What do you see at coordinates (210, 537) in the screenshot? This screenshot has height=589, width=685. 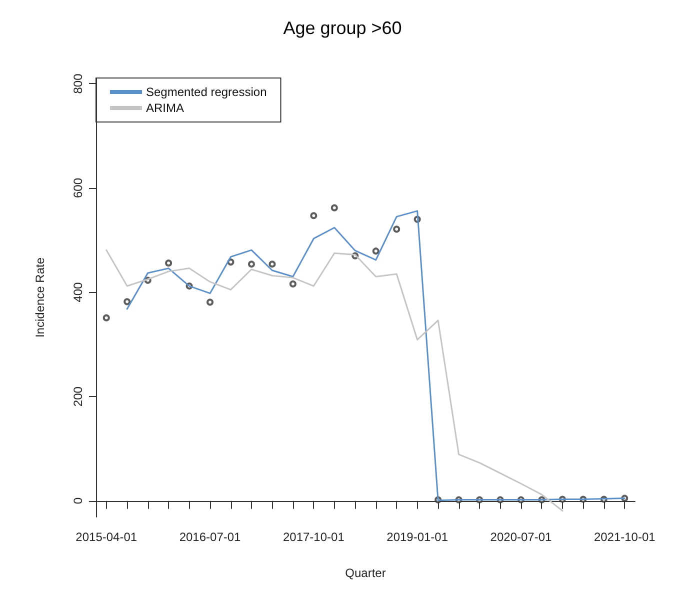 I see `x-tick-label: 2016-07-01` at bounding box center [210, 537].